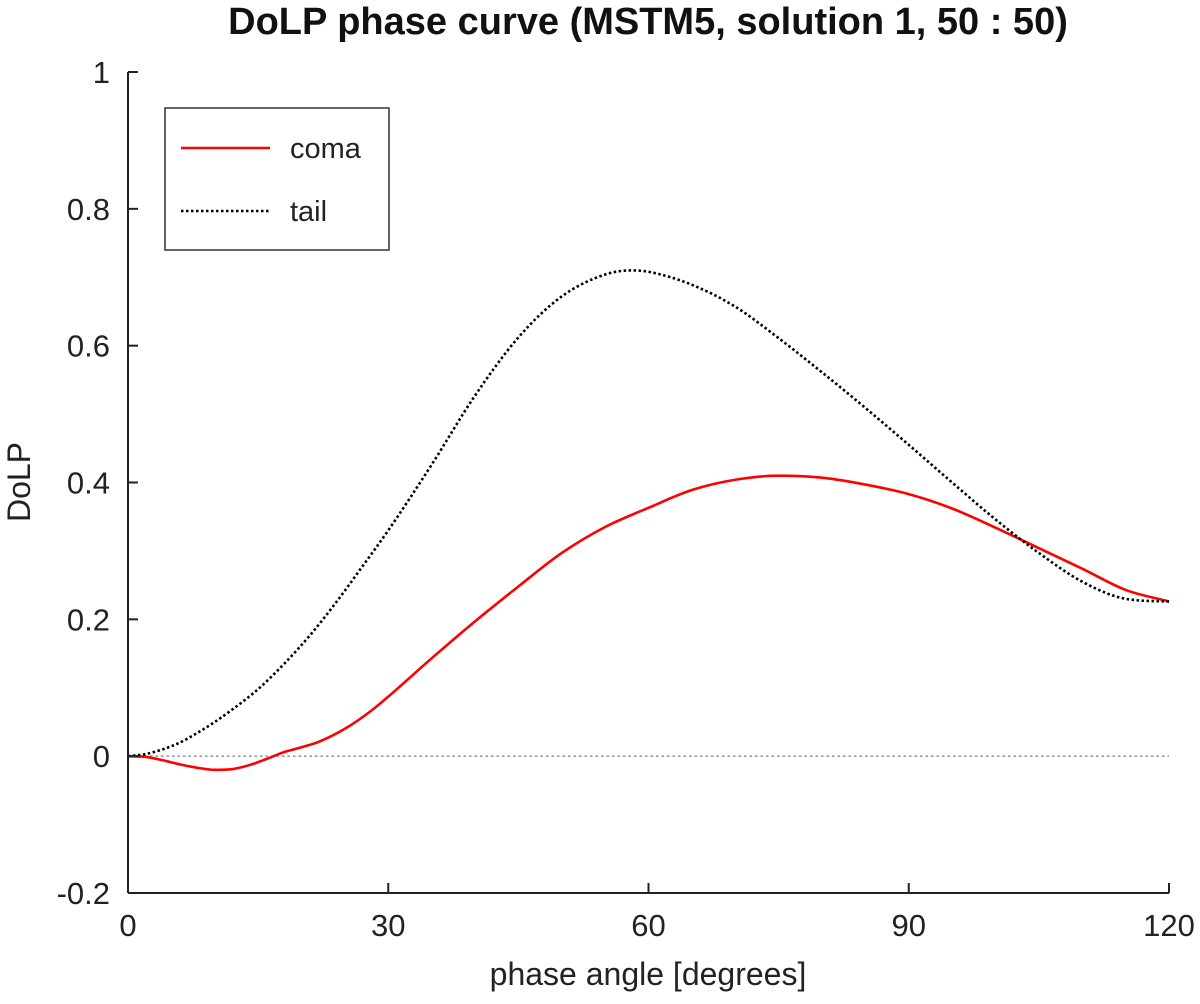  I want to click on x-tick-label: 120, so click(1169, 925).